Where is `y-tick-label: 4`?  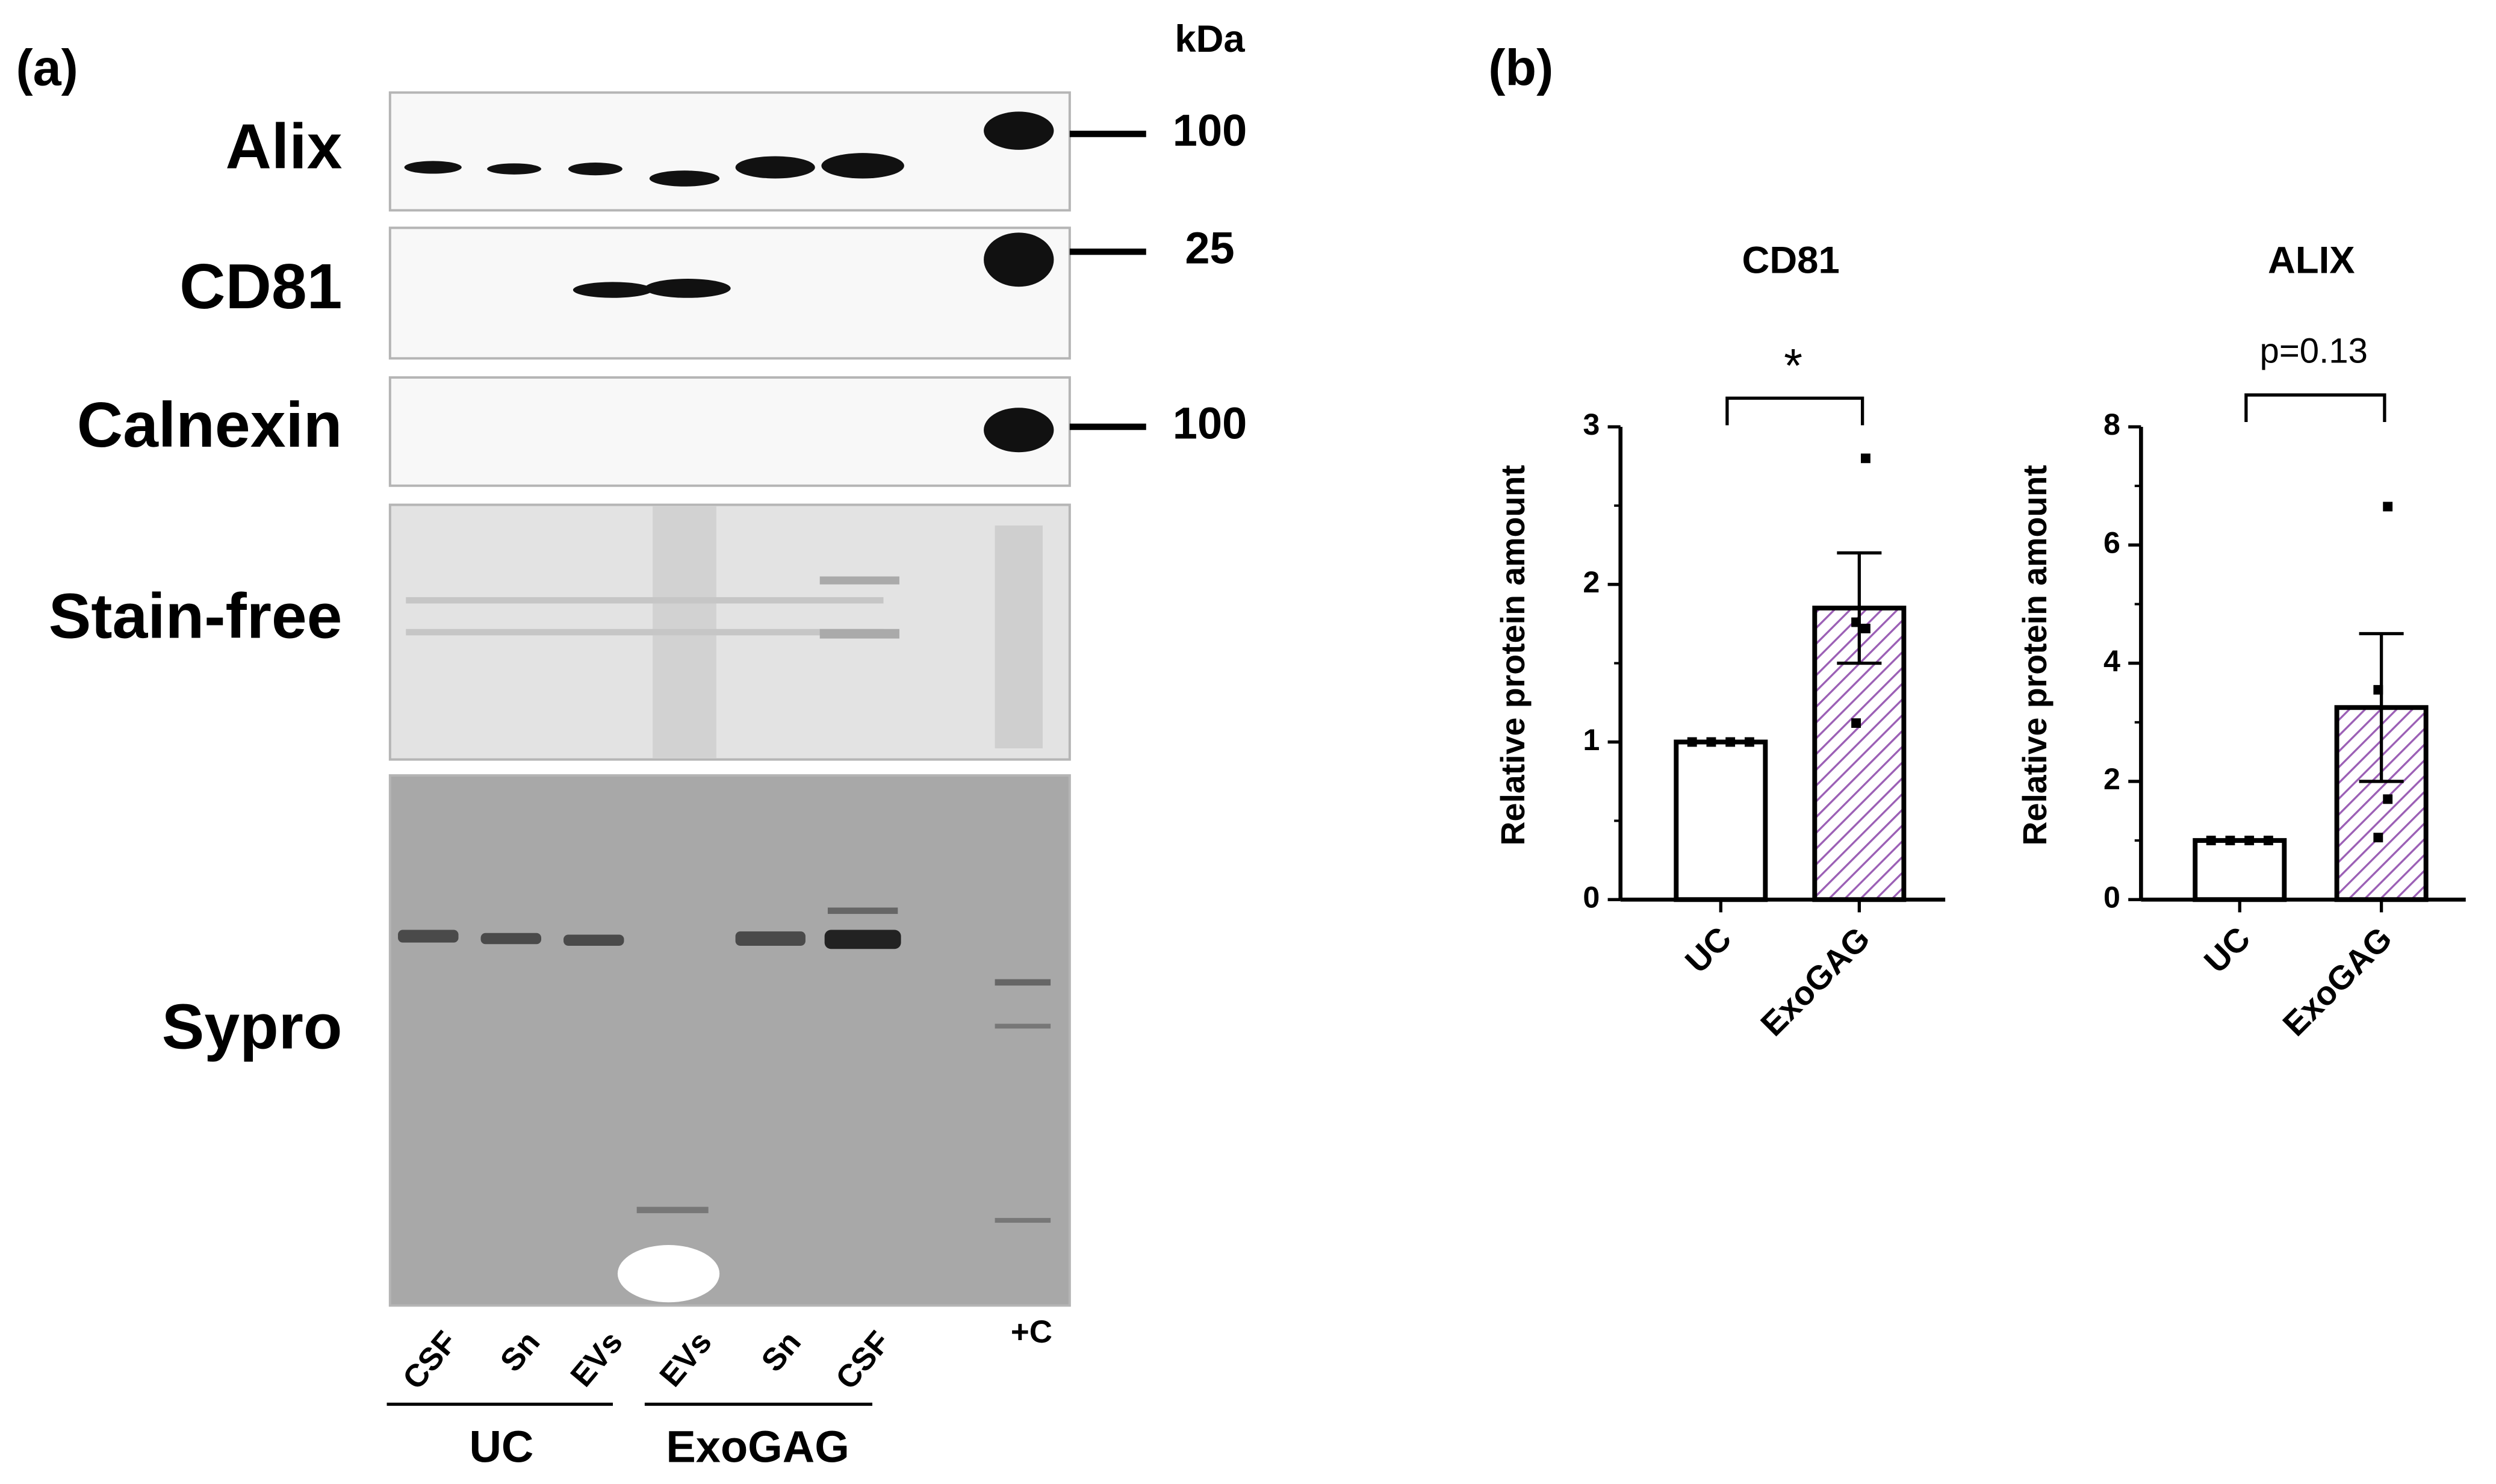
y-tick-label: 4 is located at coordinates (2111, 661).